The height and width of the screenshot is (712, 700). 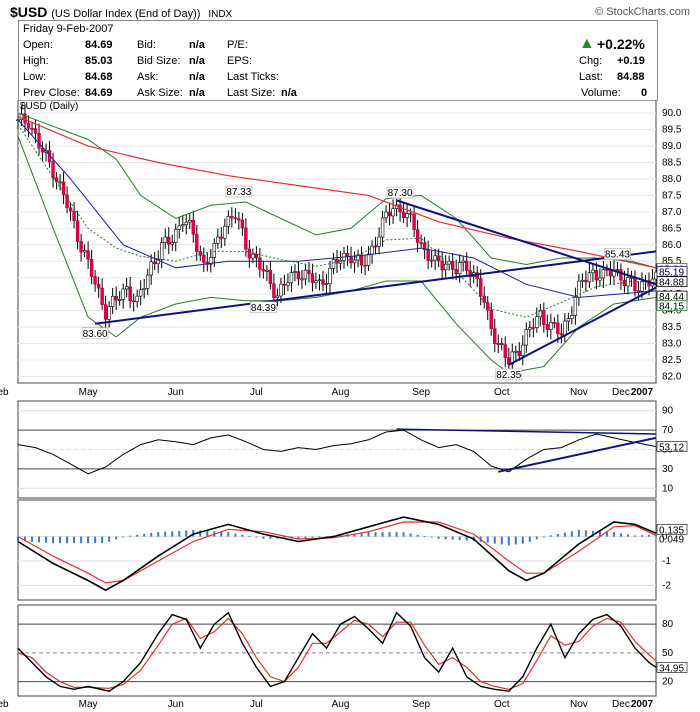 I want to click on watermark: © StockCharts.com, so click(x=642, y=12).